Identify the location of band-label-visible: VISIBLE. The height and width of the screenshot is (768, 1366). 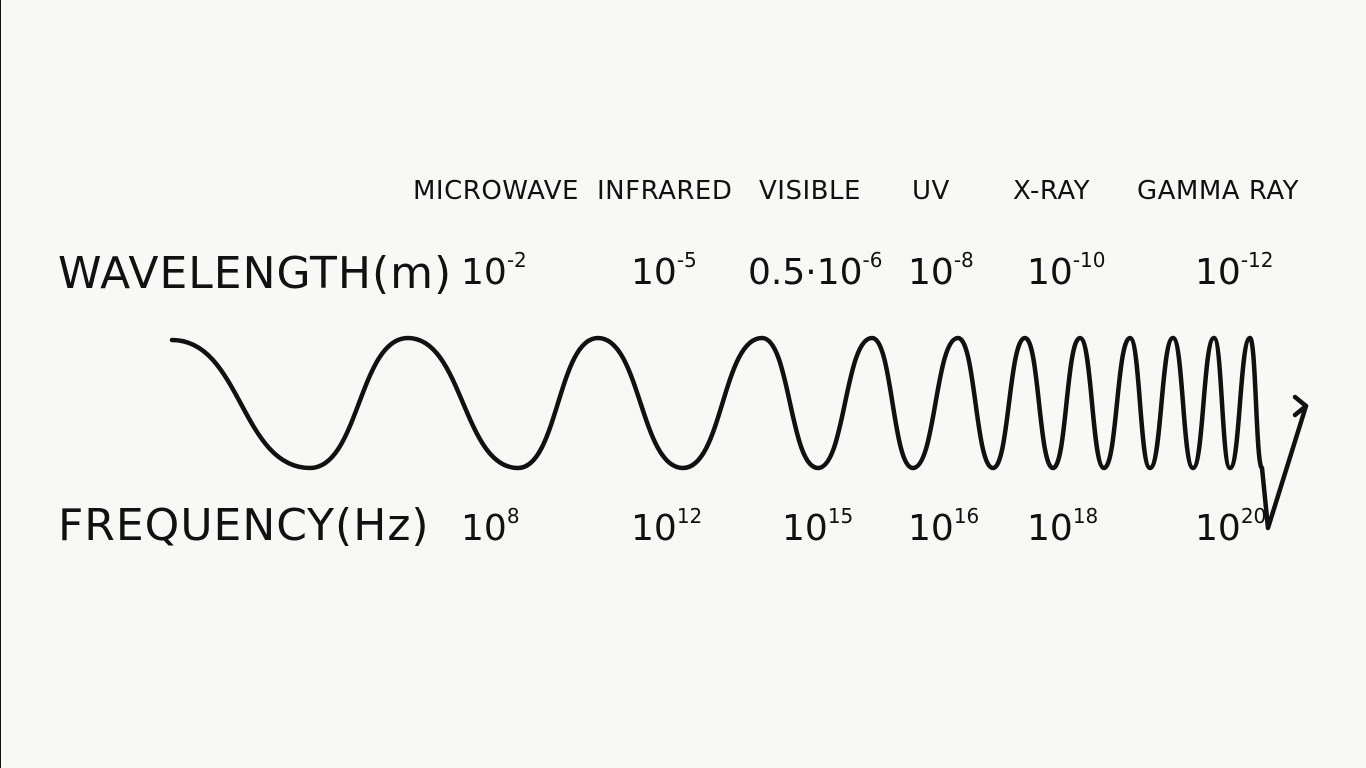
(810, 191).